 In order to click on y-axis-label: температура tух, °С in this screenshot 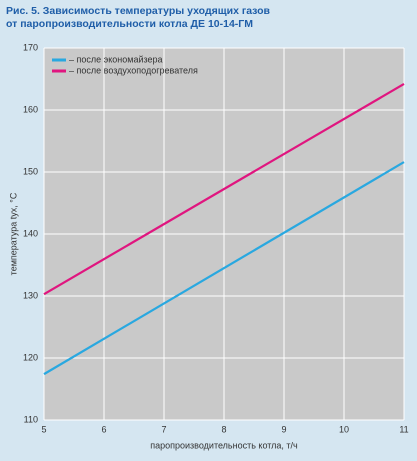, I will do `click(13, 233)`.